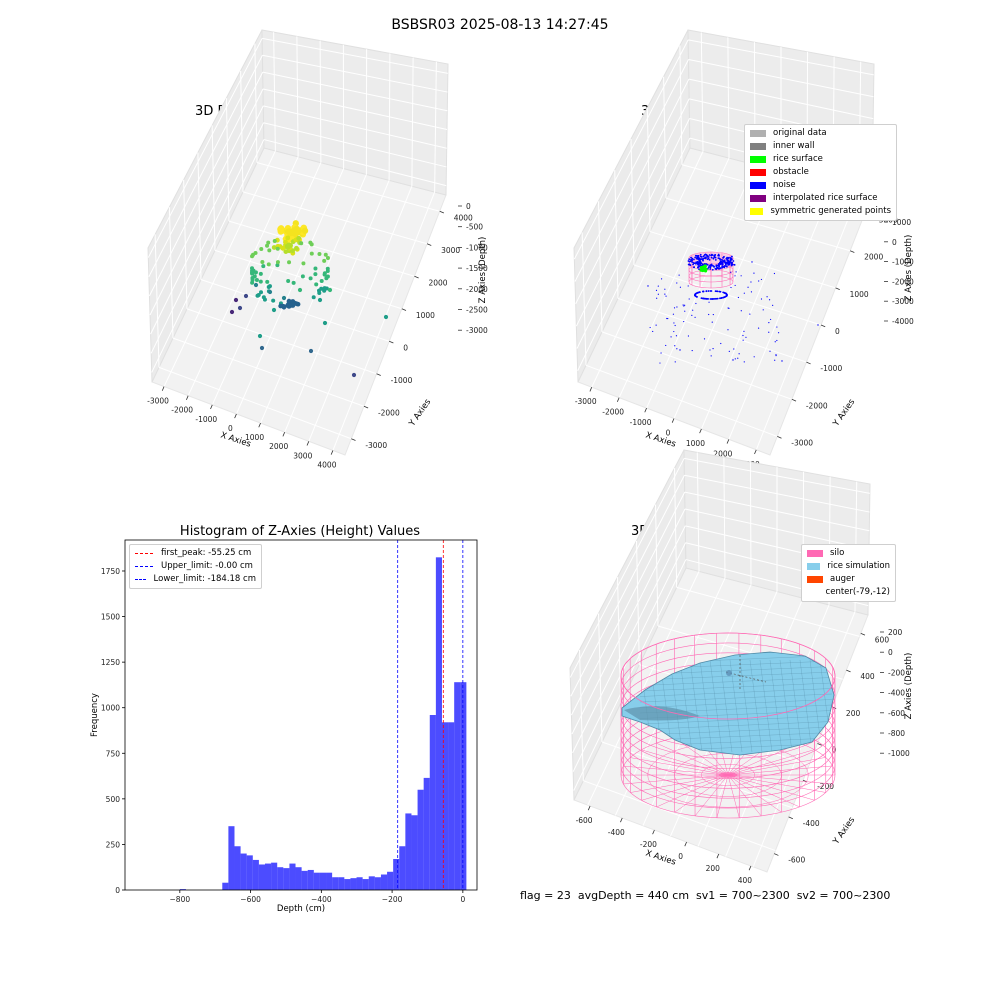  I want to click on plot2-z-tick-label: -3000, so click(903, 301).